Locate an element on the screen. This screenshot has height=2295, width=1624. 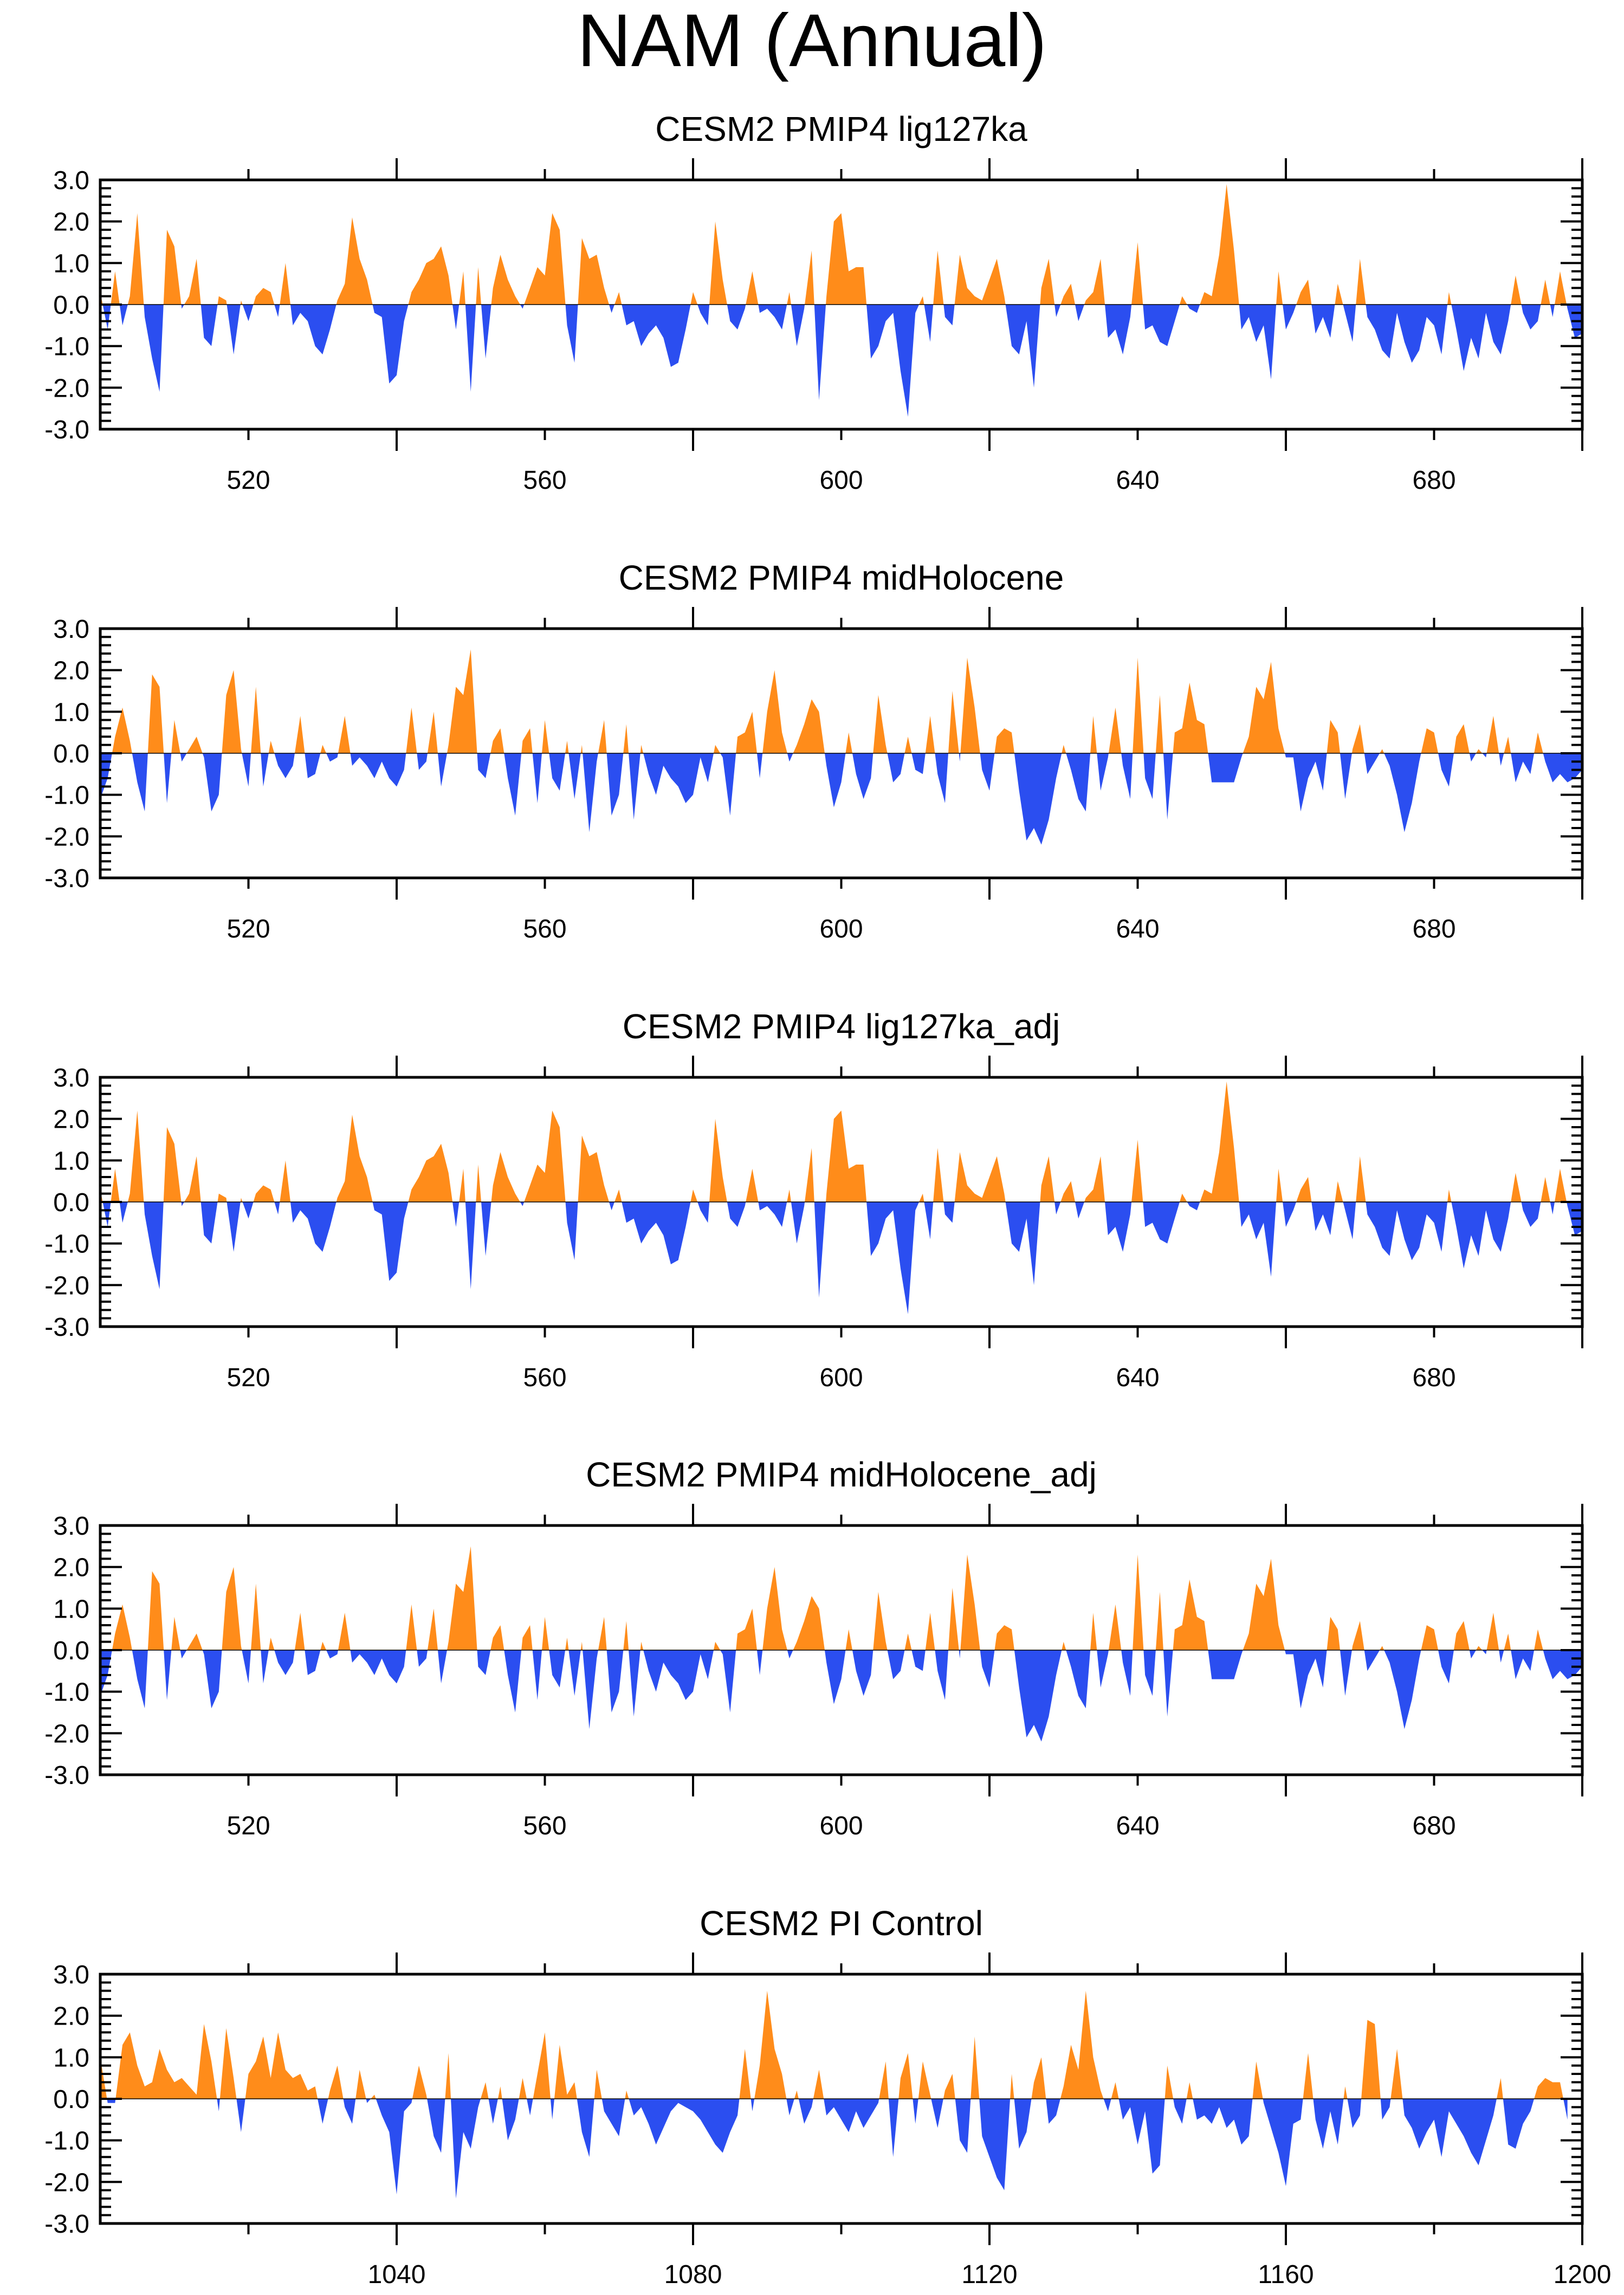
x-tick-label: 1080 is located at coordinates (693, 2275).